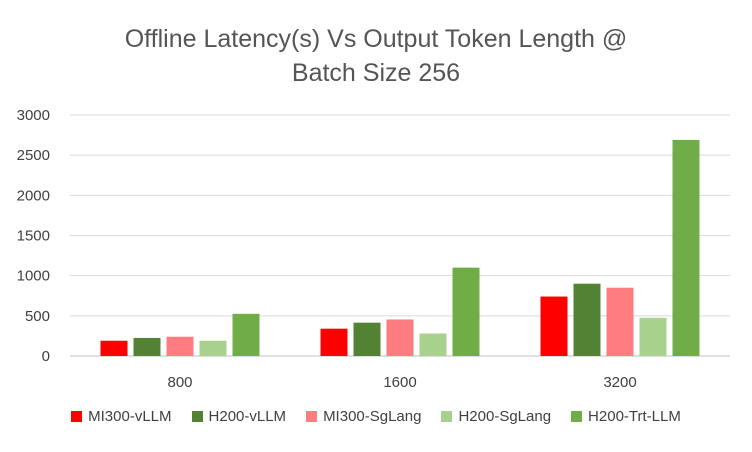  What do you see at coordinates (33, 236) in the screenshot?
I see `y-tick-label: 1500` at bounding box center [33, 236].